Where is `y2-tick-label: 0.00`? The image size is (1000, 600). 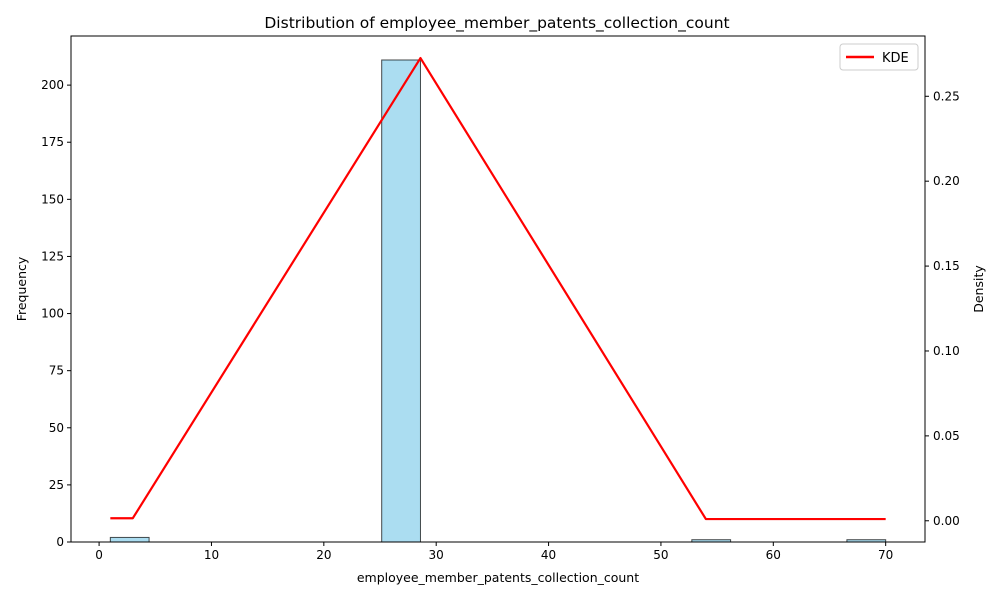 y2-tick-label: 0.00 is located at coordinates (946, 521).